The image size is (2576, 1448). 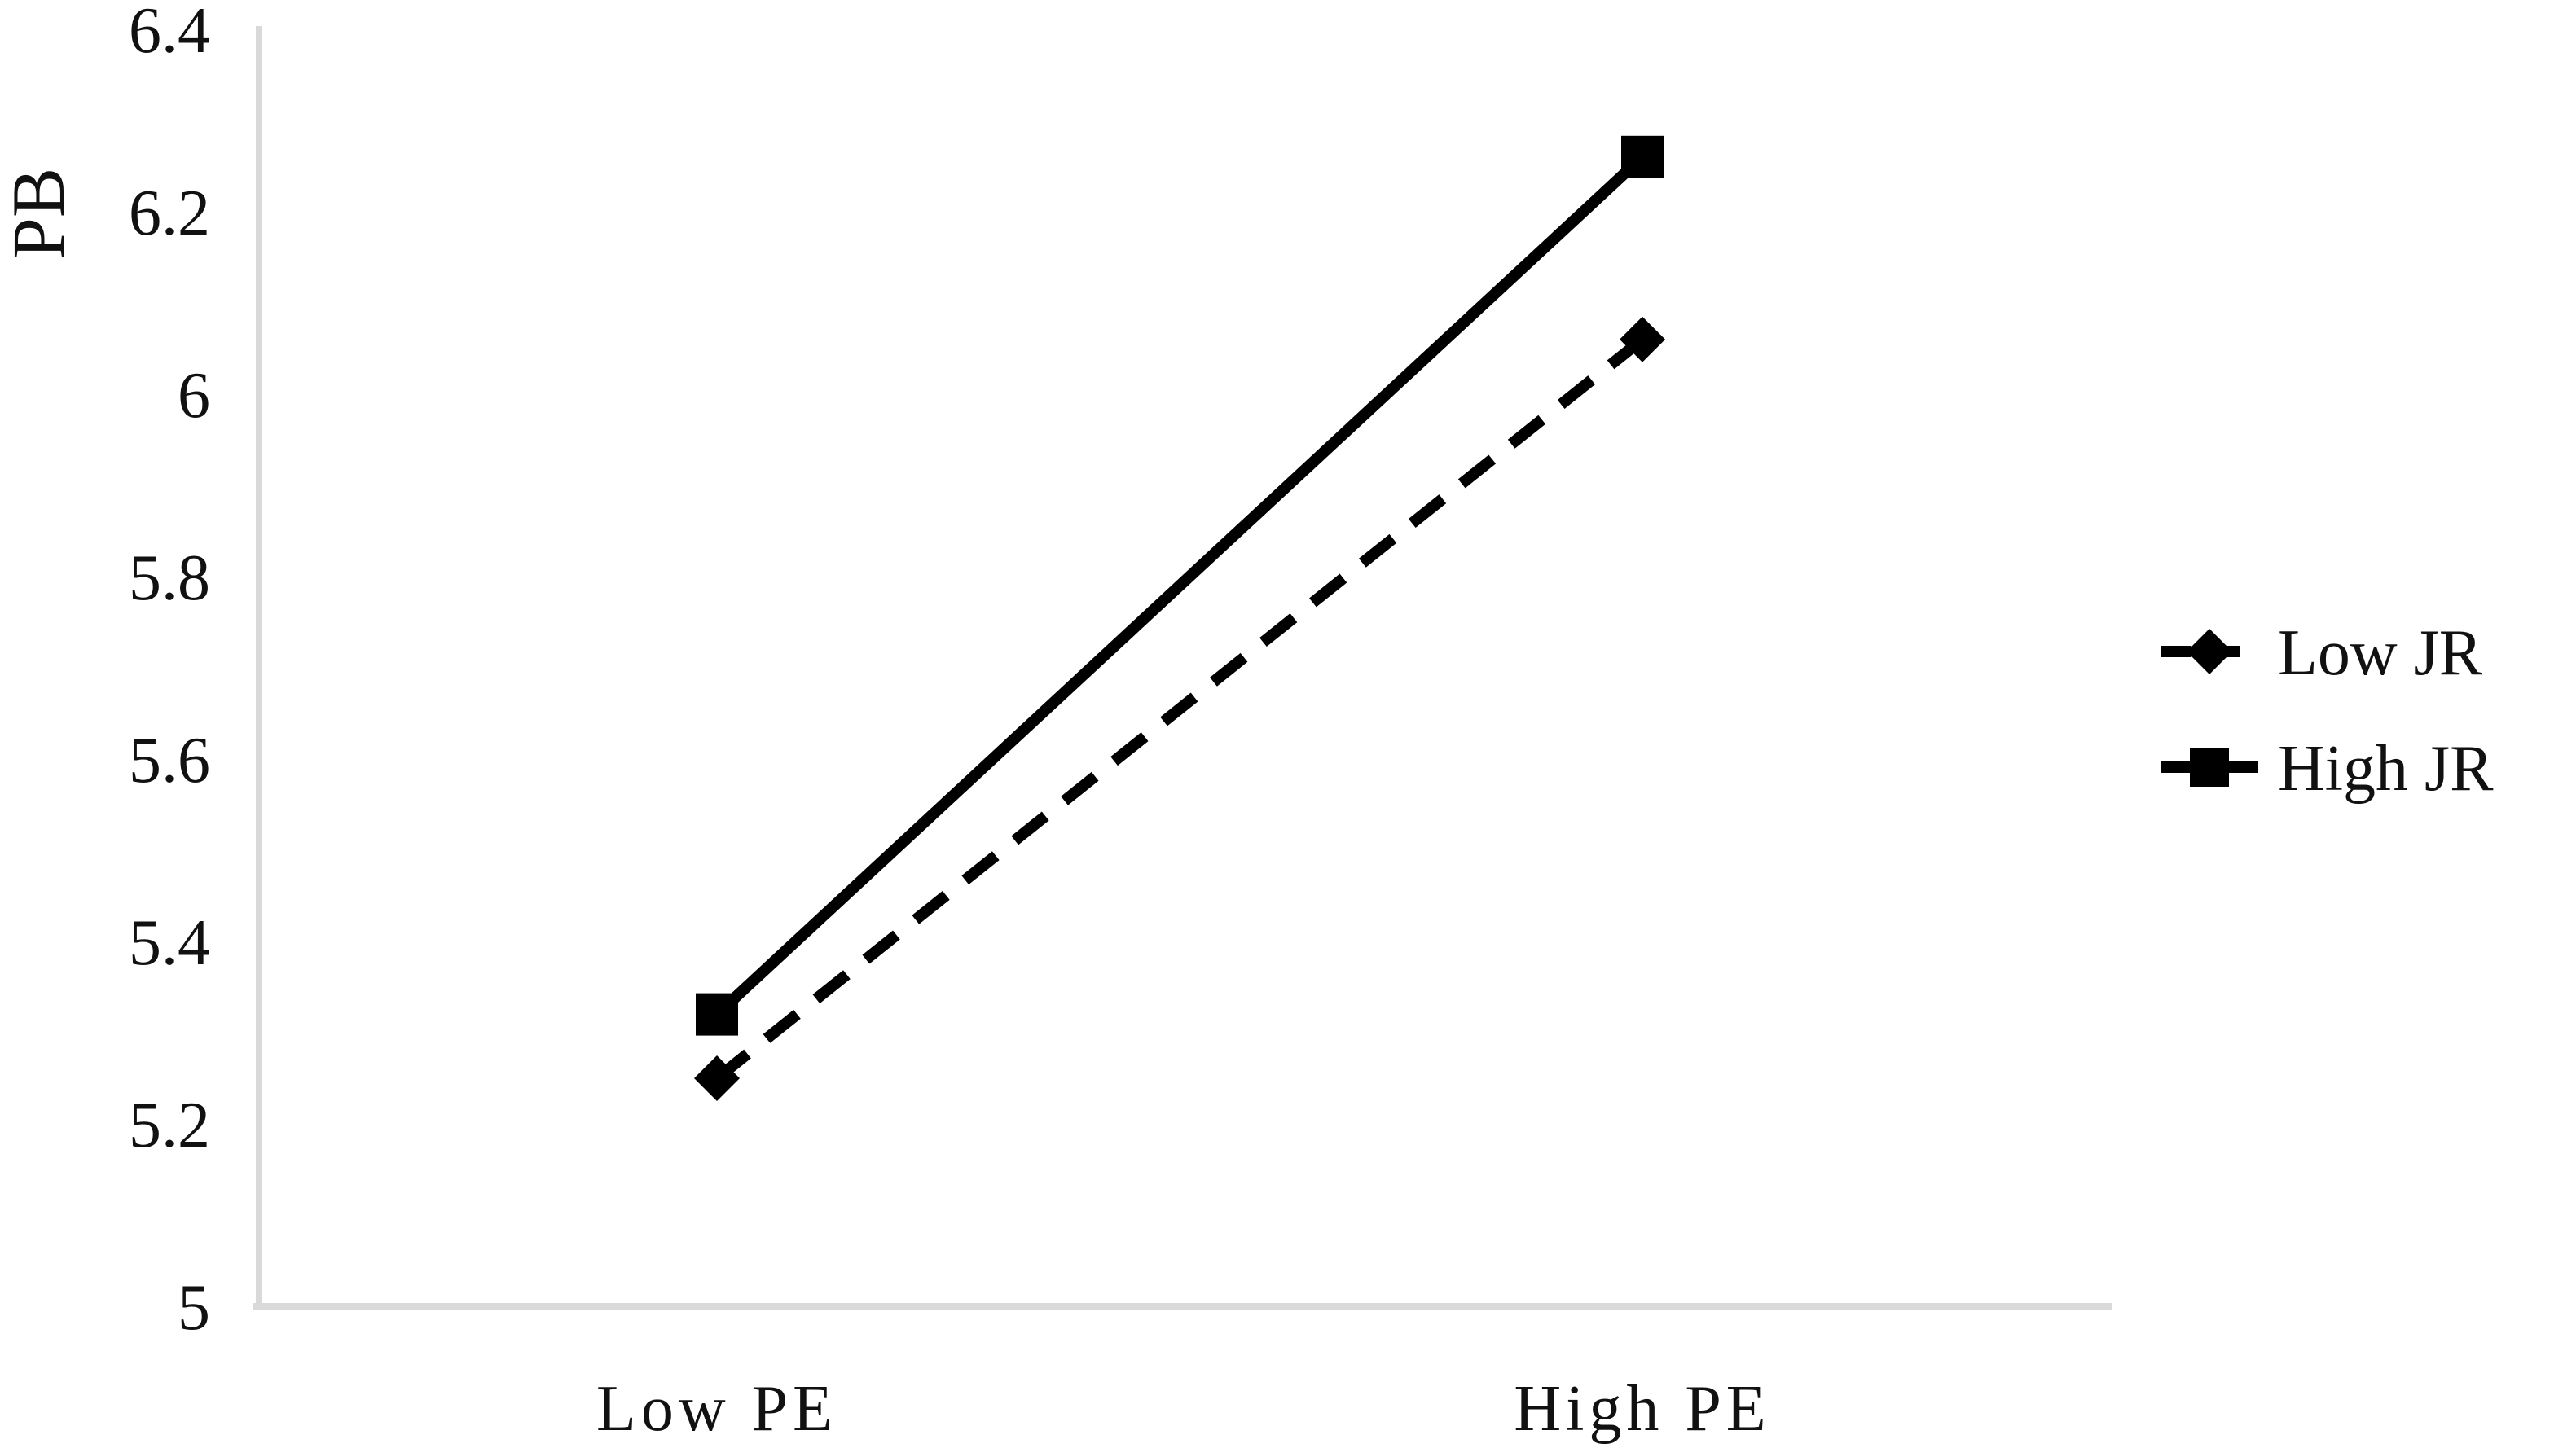 What do you see at coordinates (169, 943) in the screenshot?
I see `y-tick-label: 5.4` at bounding box center [169, 943].